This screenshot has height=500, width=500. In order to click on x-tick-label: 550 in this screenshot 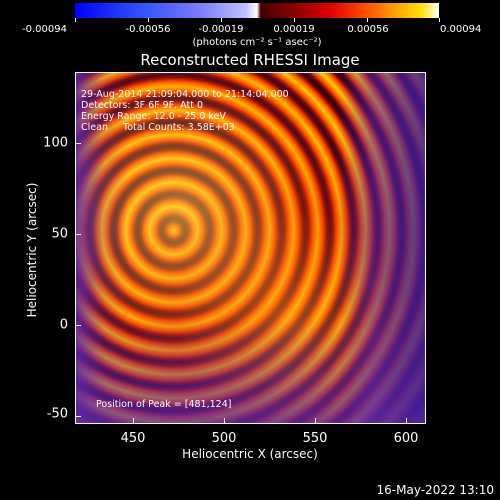, I will do `click(315, 438)`.